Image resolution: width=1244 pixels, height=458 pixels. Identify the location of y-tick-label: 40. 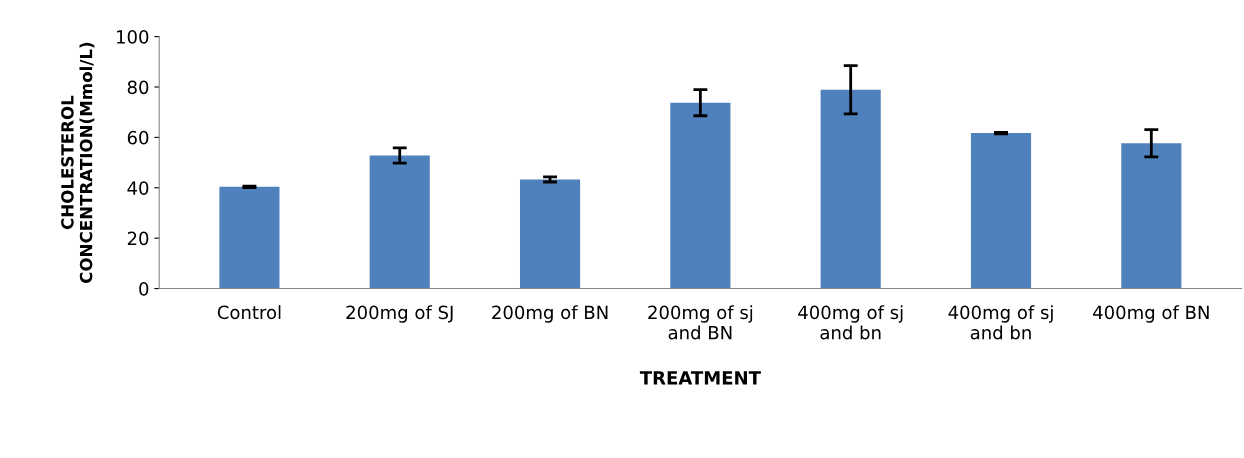
(138, 188).